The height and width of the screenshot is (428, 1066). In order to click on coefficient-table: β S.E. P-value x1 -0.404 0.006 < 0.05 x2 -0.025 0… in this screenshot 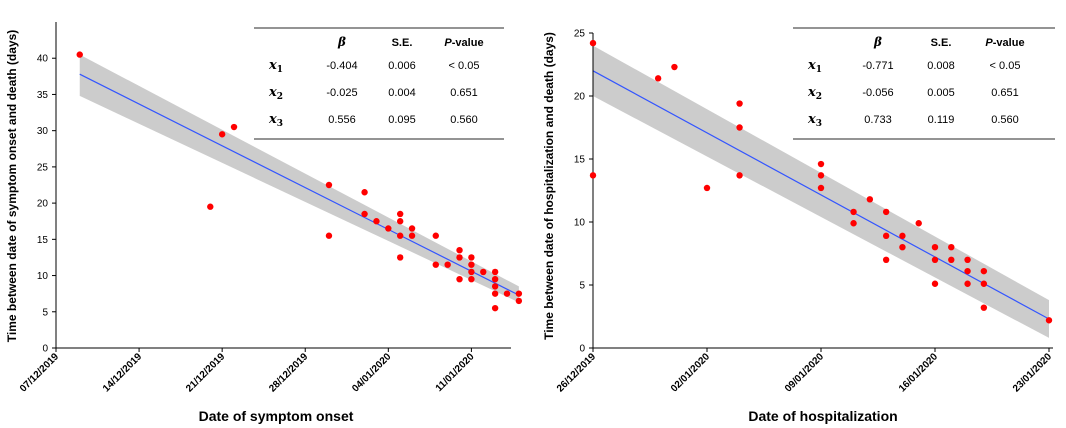, I will do `click(379, 83)`.